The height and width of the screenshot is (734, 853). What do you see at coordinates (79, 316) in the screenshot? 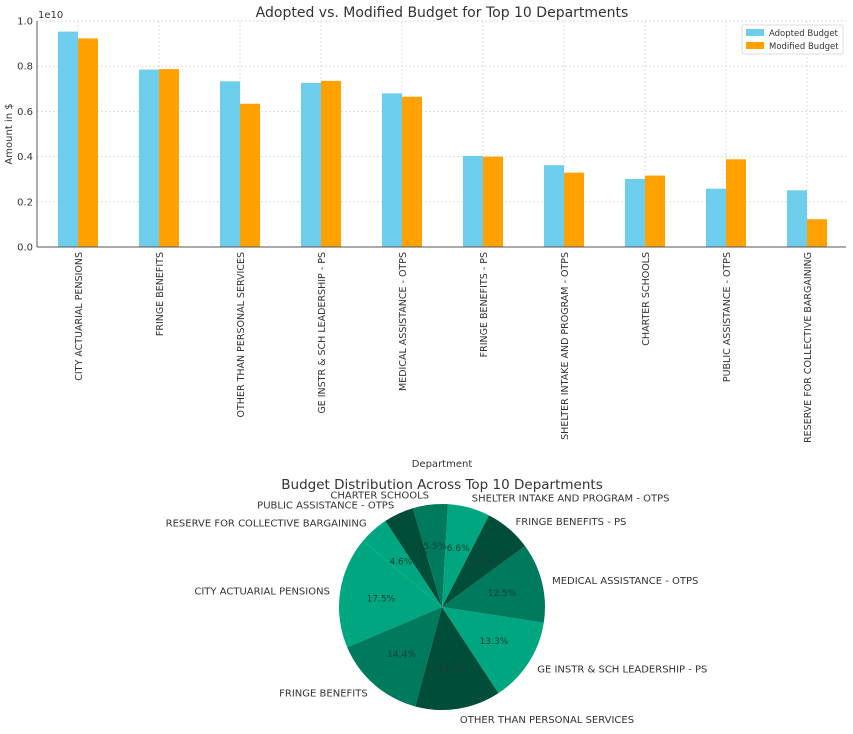
I see `x-tick-label: CITY ACTUARIAL PENSIONS` at bounding box center [79, 316].